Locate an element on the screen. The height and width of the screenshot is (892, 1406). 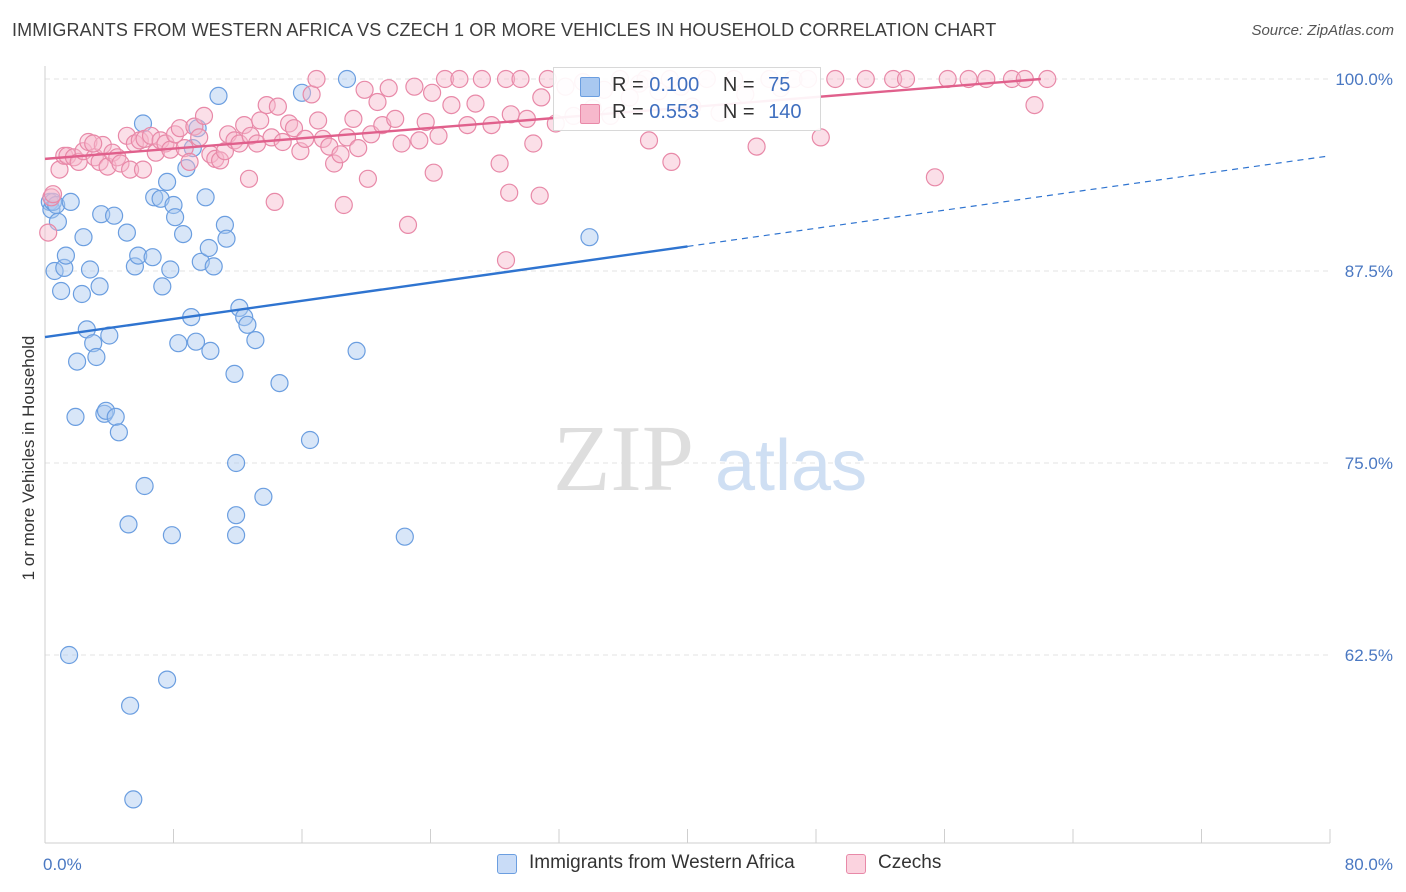
source-label: Source: ZipAtlas.com is located at coordinates (1322, 30).